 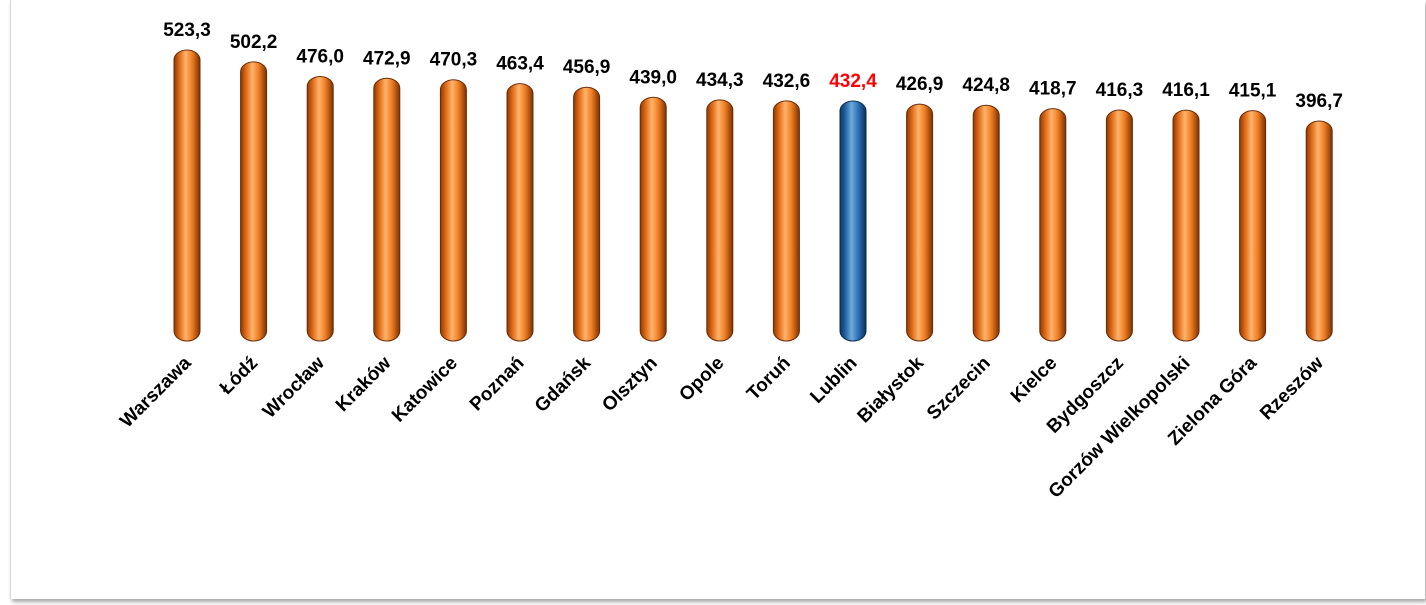 What do you see at coordinates (520, 64) in the screenshot?
I see `value-label-5: 463,4` at bounding box center [520, 64].